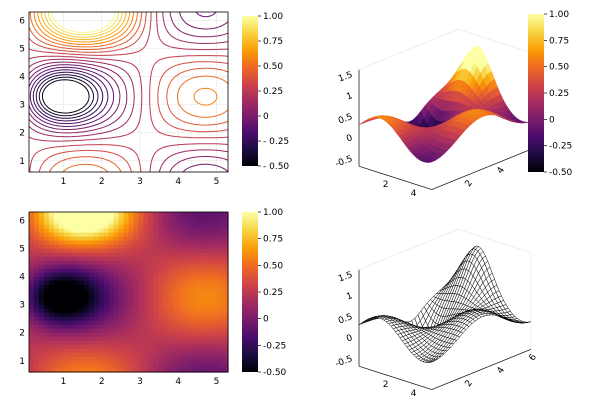 This screenshot has width=600, height=400. Describe the element at coordinates (140, 182) in the screenshot. I see `contour-x-tick-label: 3` at that location.